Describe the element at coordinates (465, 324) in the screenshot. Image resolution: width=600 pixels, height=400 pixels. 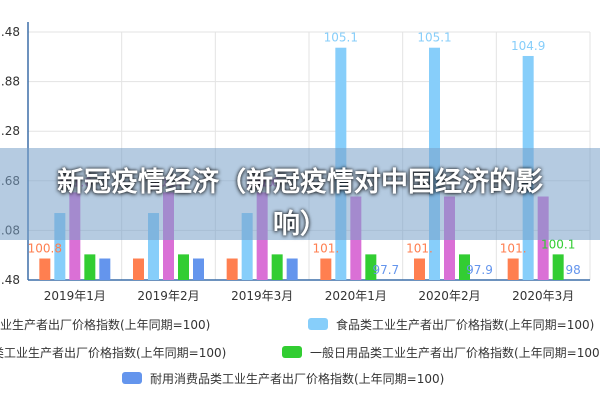
I see `legend-label: 食品类工业生产者出厂价格指数(上年同期=100)` at that location.